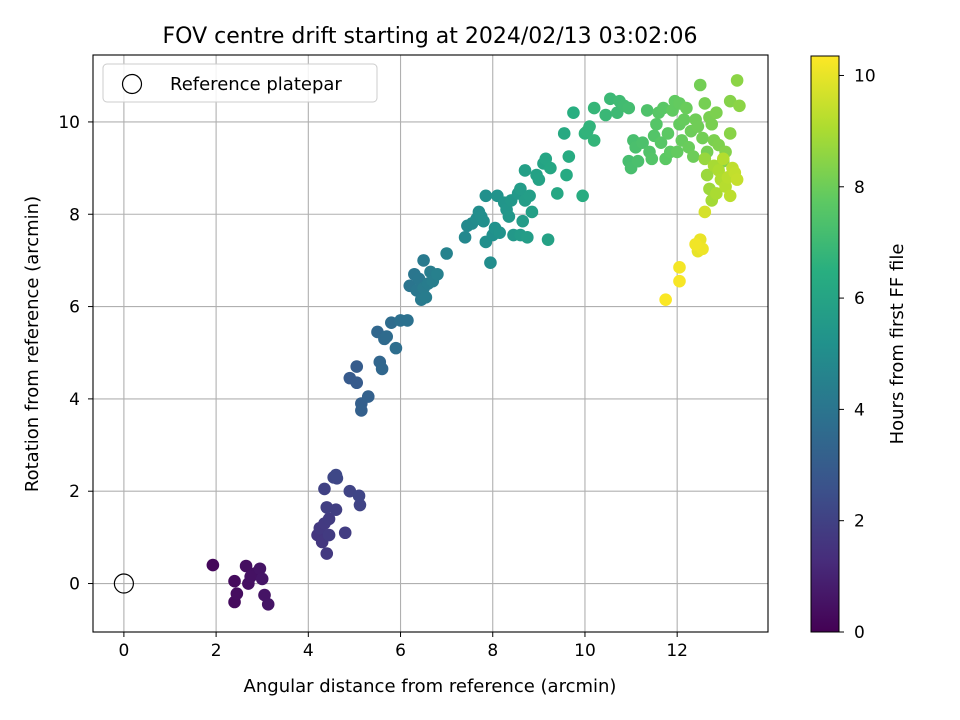  I want to click on x-axis-ticks: 0 2 4 6 8 10 12, so click(403, 646).